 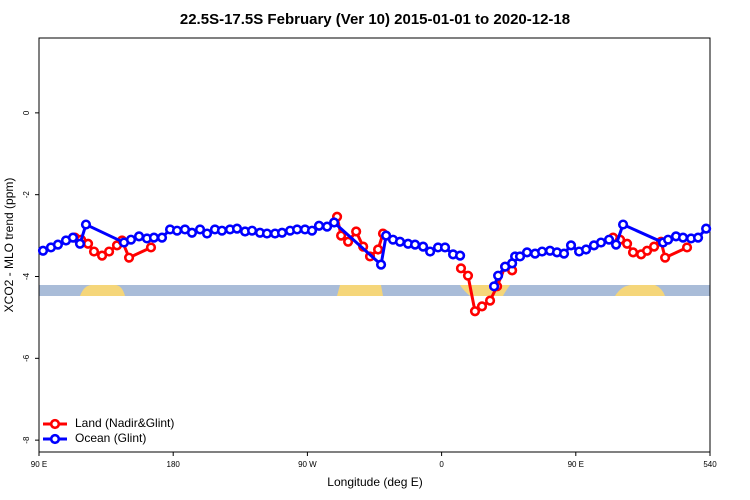 I want to click on y-tick-label: -2, so click(x=26, y=195).